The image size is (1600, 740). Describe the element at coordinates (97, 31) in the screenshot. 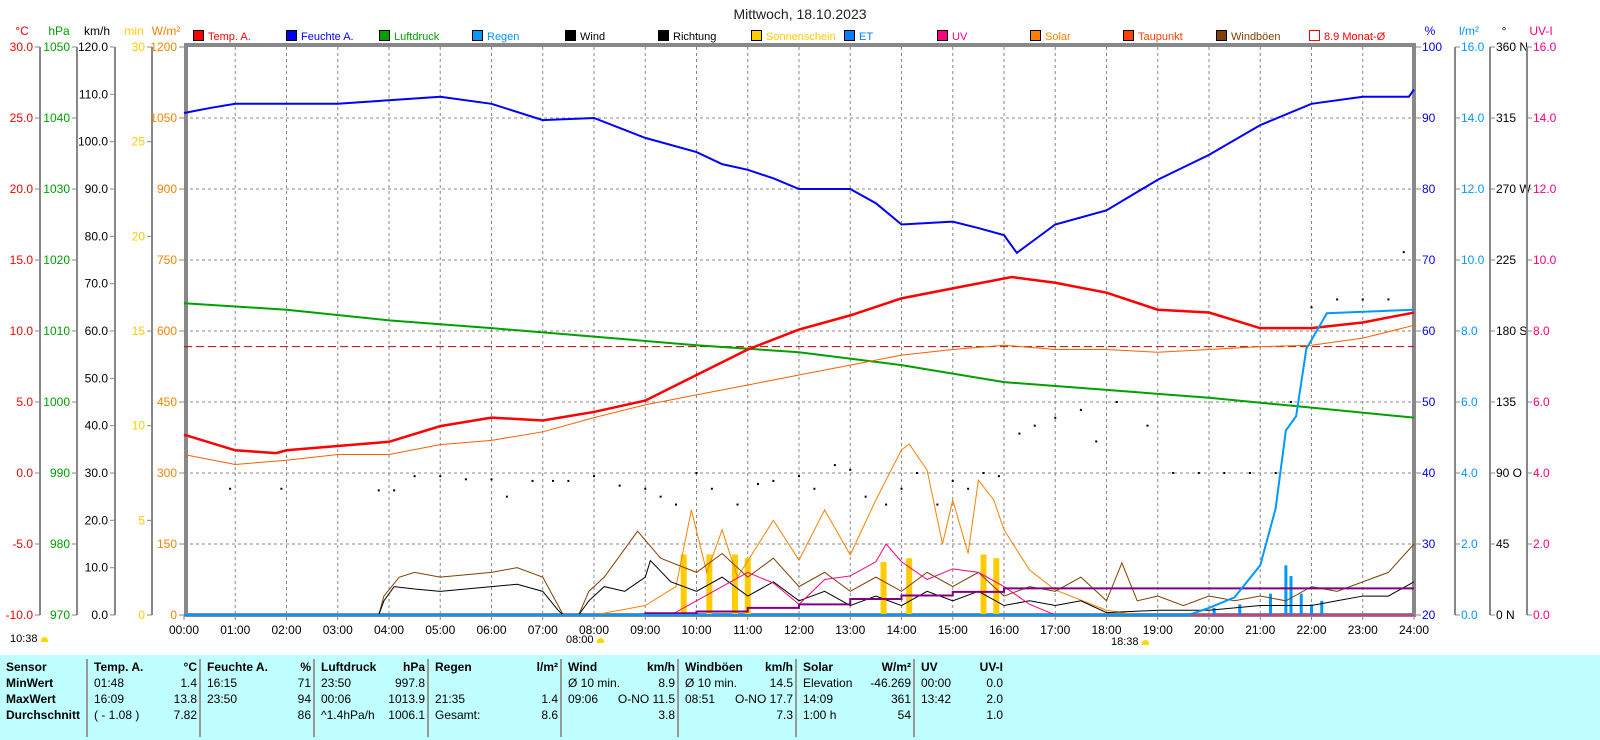

I see `axis-unit: km/h` at that location.